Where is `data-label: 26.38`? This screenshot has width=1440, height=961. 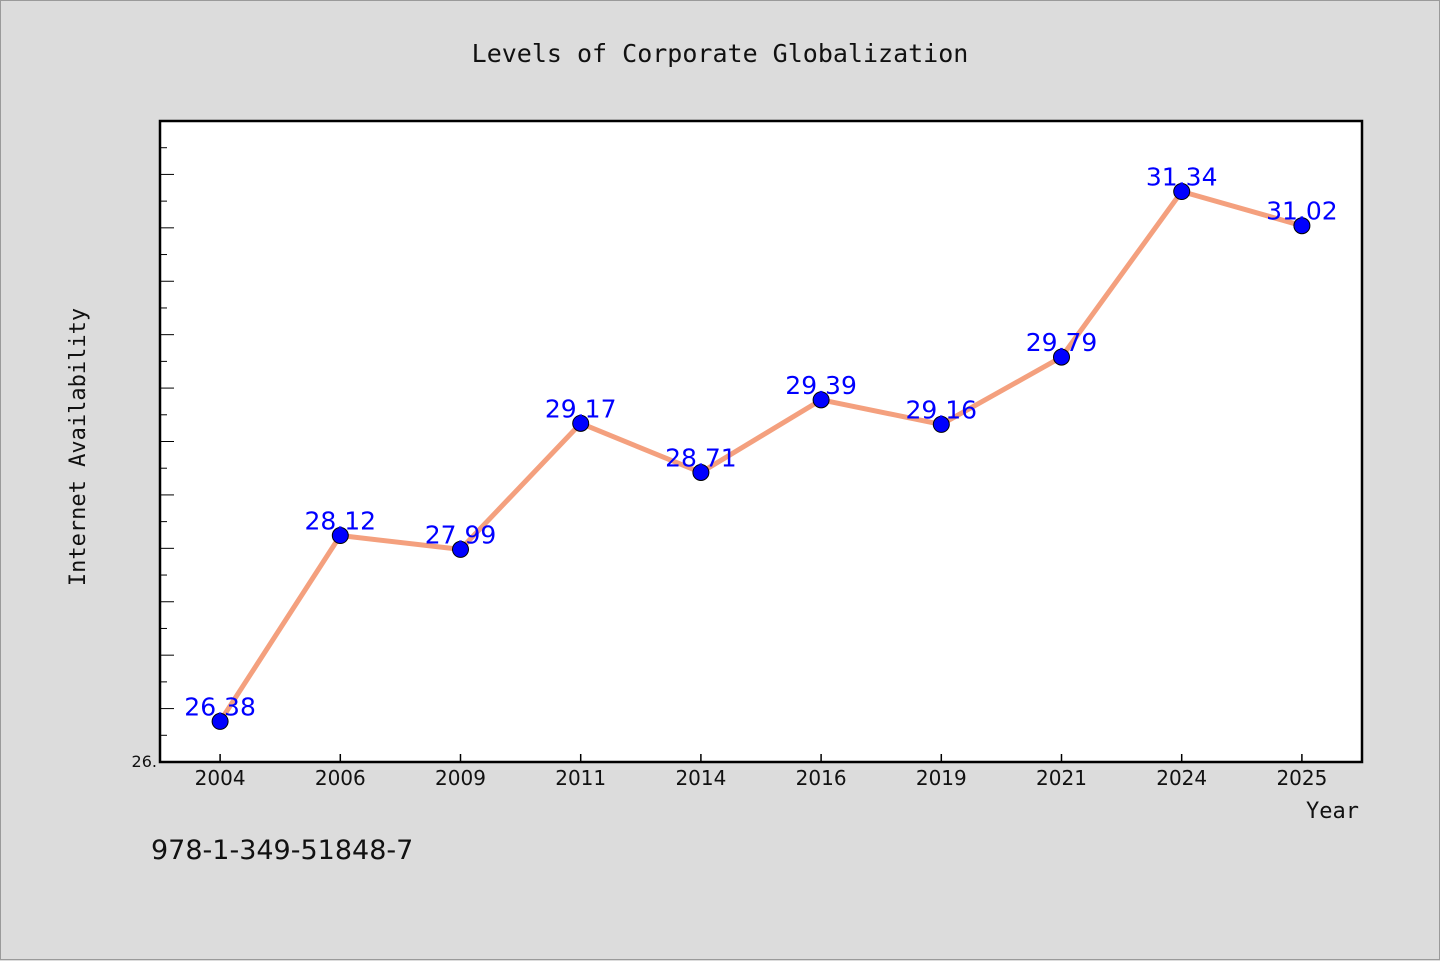 data-label: 26.38 is located at coordinates (220, 706).